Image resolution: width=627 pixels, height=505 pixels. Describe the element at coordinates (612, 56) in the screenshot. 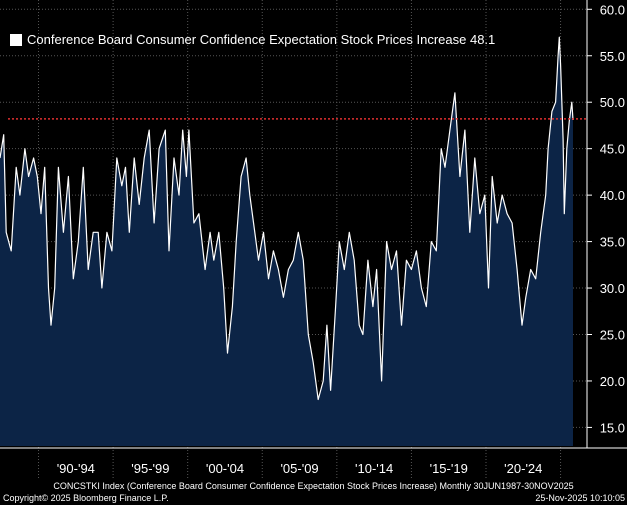

I see `y-tick-label: 55.0` at that location.